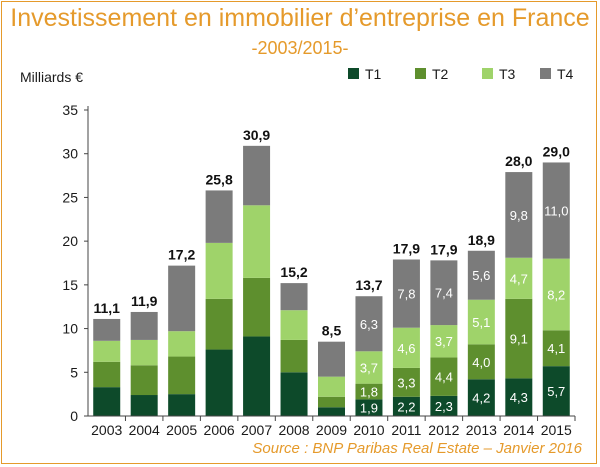 The height and width of the screenshot is (467, 600). What do you see at coordinates (507, 74) in the screenshot?
I see `legend-label: T3` at bounding box center [507, 74].